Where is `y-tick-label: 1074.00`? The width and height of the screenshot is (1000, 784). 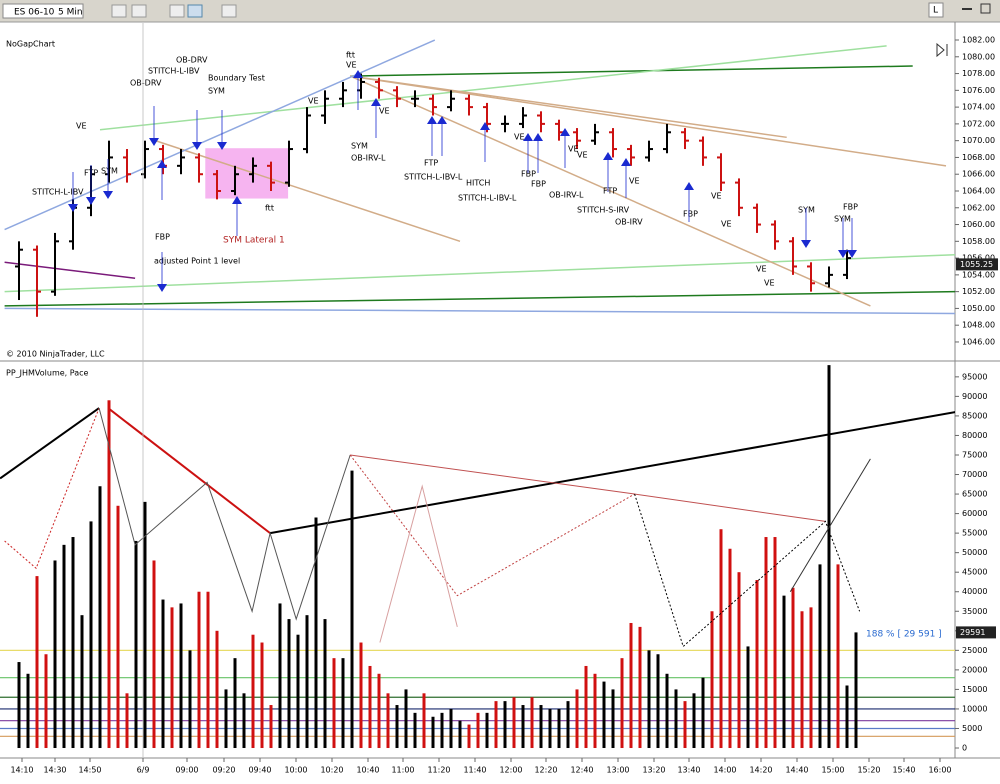 y-tick-label: 1074.00 is located at coordinates (978, 107).